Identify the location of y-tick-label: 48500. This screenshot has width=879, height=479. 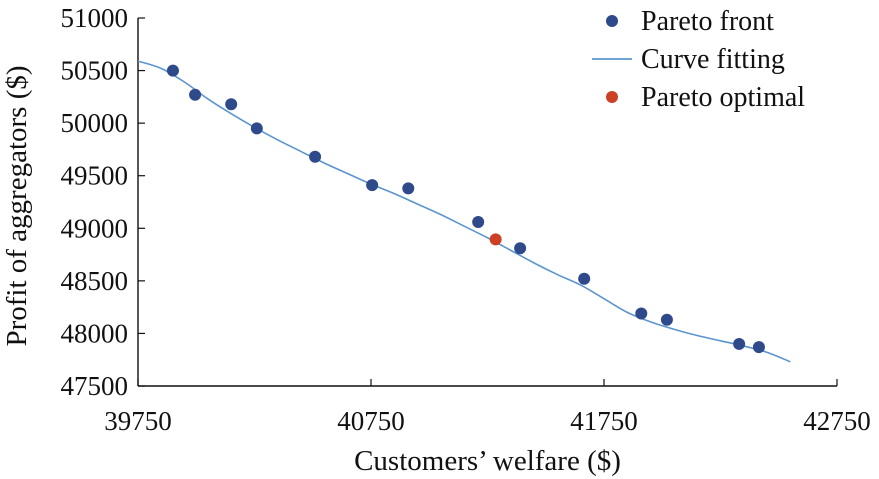
(95, 281).